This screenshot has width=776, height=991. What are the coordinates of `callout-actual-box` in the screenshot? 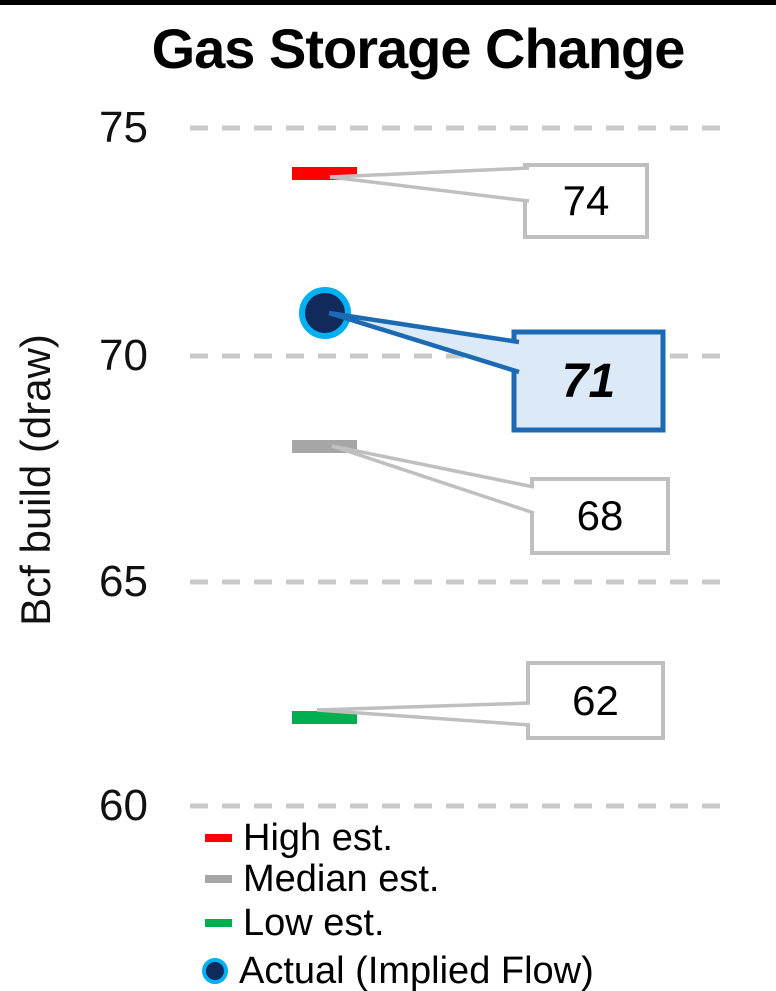 It's located at (588, 381).